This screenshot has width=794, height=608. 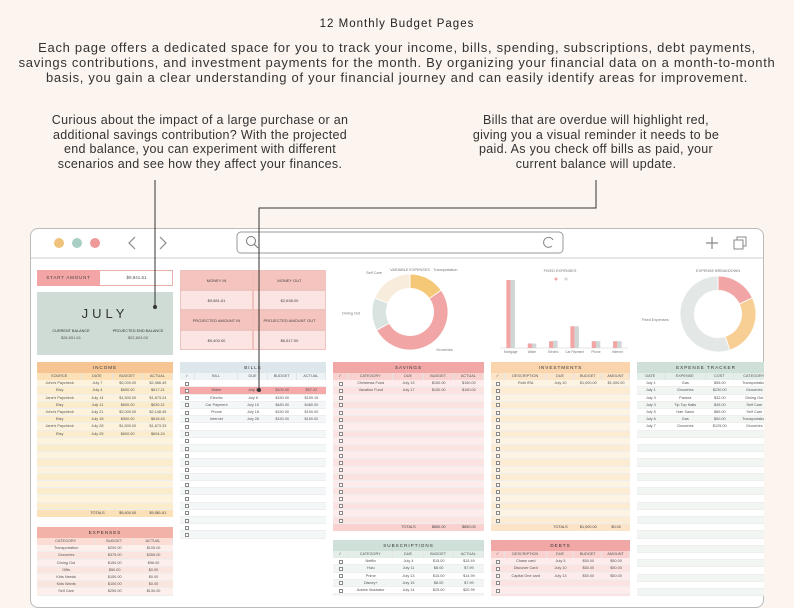 I want to click on table-cell: July 3, so click(x=651, y=398).